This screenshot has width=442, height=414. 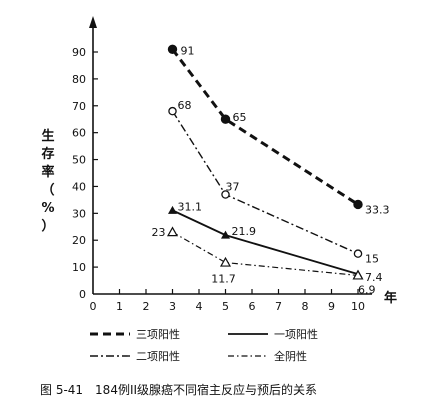 I want to click on series-3: 31.1 21.9 7.4, so click(x=275, y=242).